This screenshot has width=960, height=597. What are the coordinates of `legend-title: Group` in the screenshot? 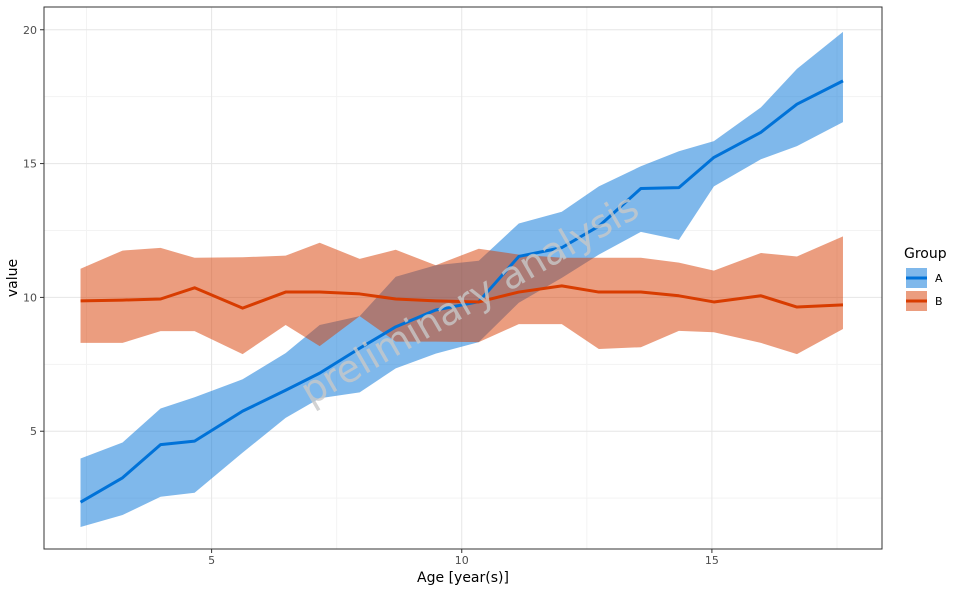 It's located at (925, 254).